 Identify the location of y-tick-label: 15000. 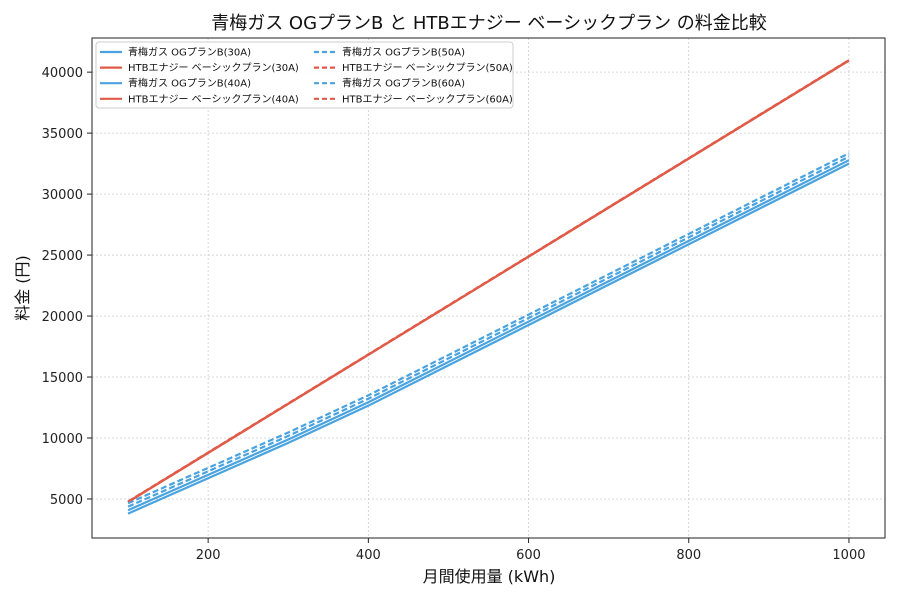
(62, 378).